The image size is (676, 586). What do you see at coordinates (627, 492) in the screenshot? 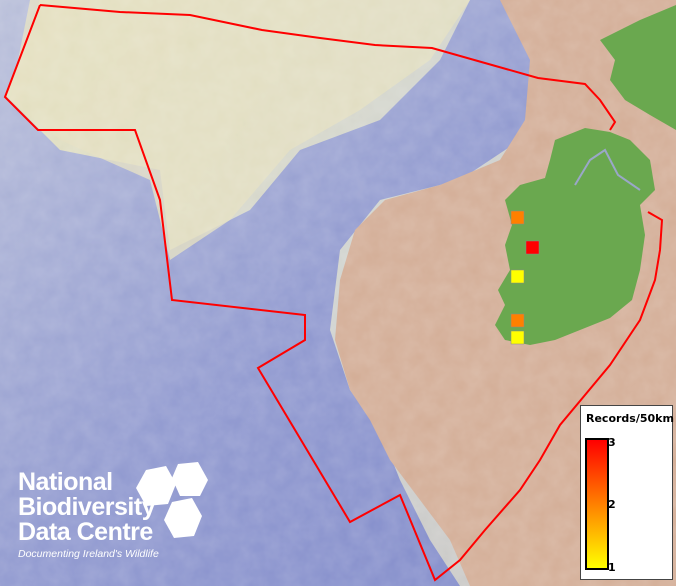
I see `legend: Records/50km 3 2 1` at bounding box center [627, 492].